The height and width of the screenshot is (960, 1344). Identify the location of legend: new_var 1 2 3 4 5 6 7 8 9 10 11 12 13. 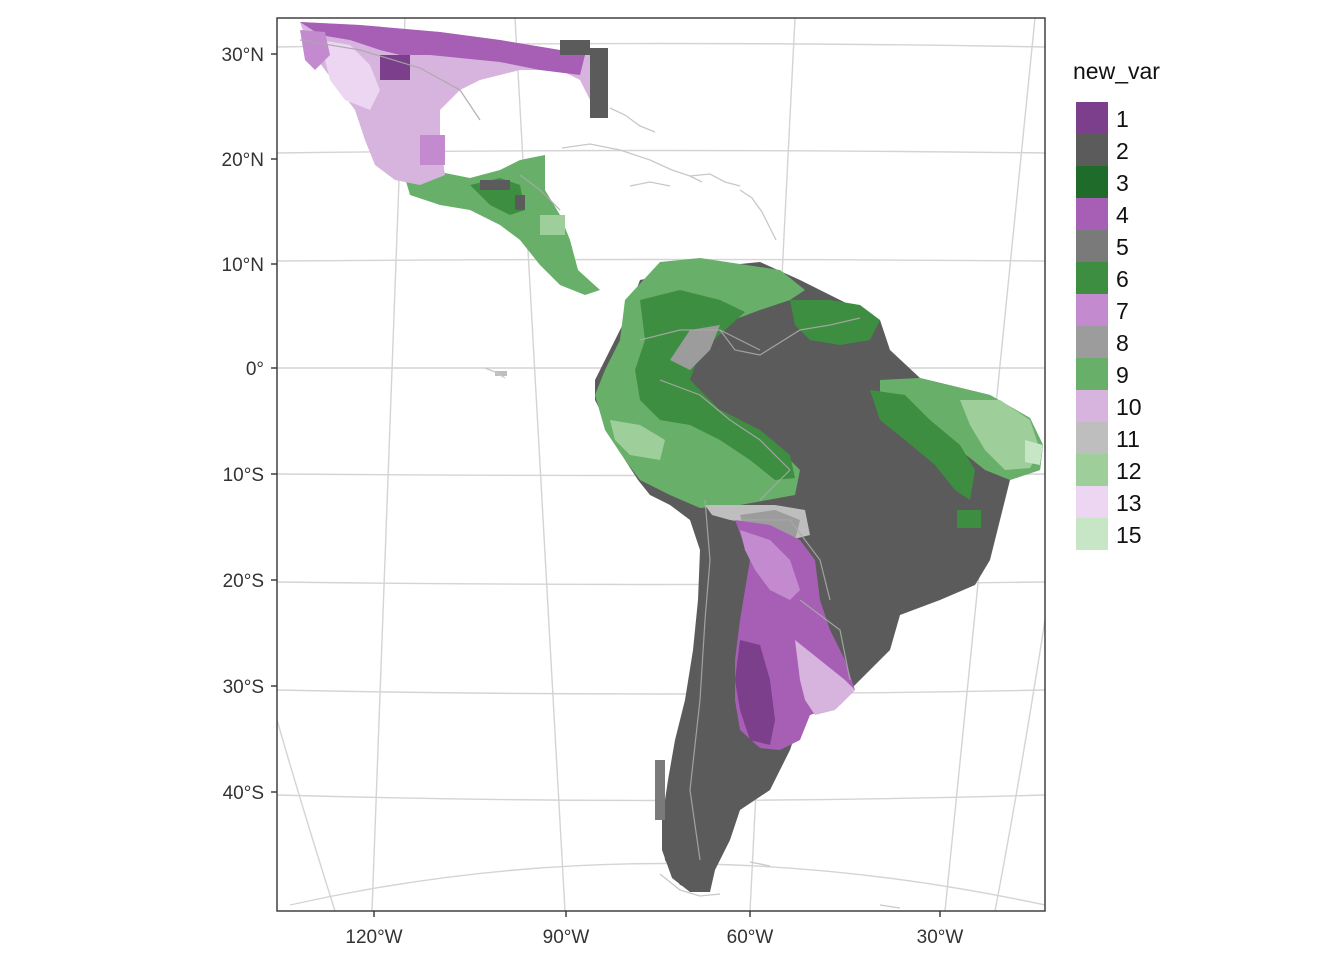
(1116, 304).